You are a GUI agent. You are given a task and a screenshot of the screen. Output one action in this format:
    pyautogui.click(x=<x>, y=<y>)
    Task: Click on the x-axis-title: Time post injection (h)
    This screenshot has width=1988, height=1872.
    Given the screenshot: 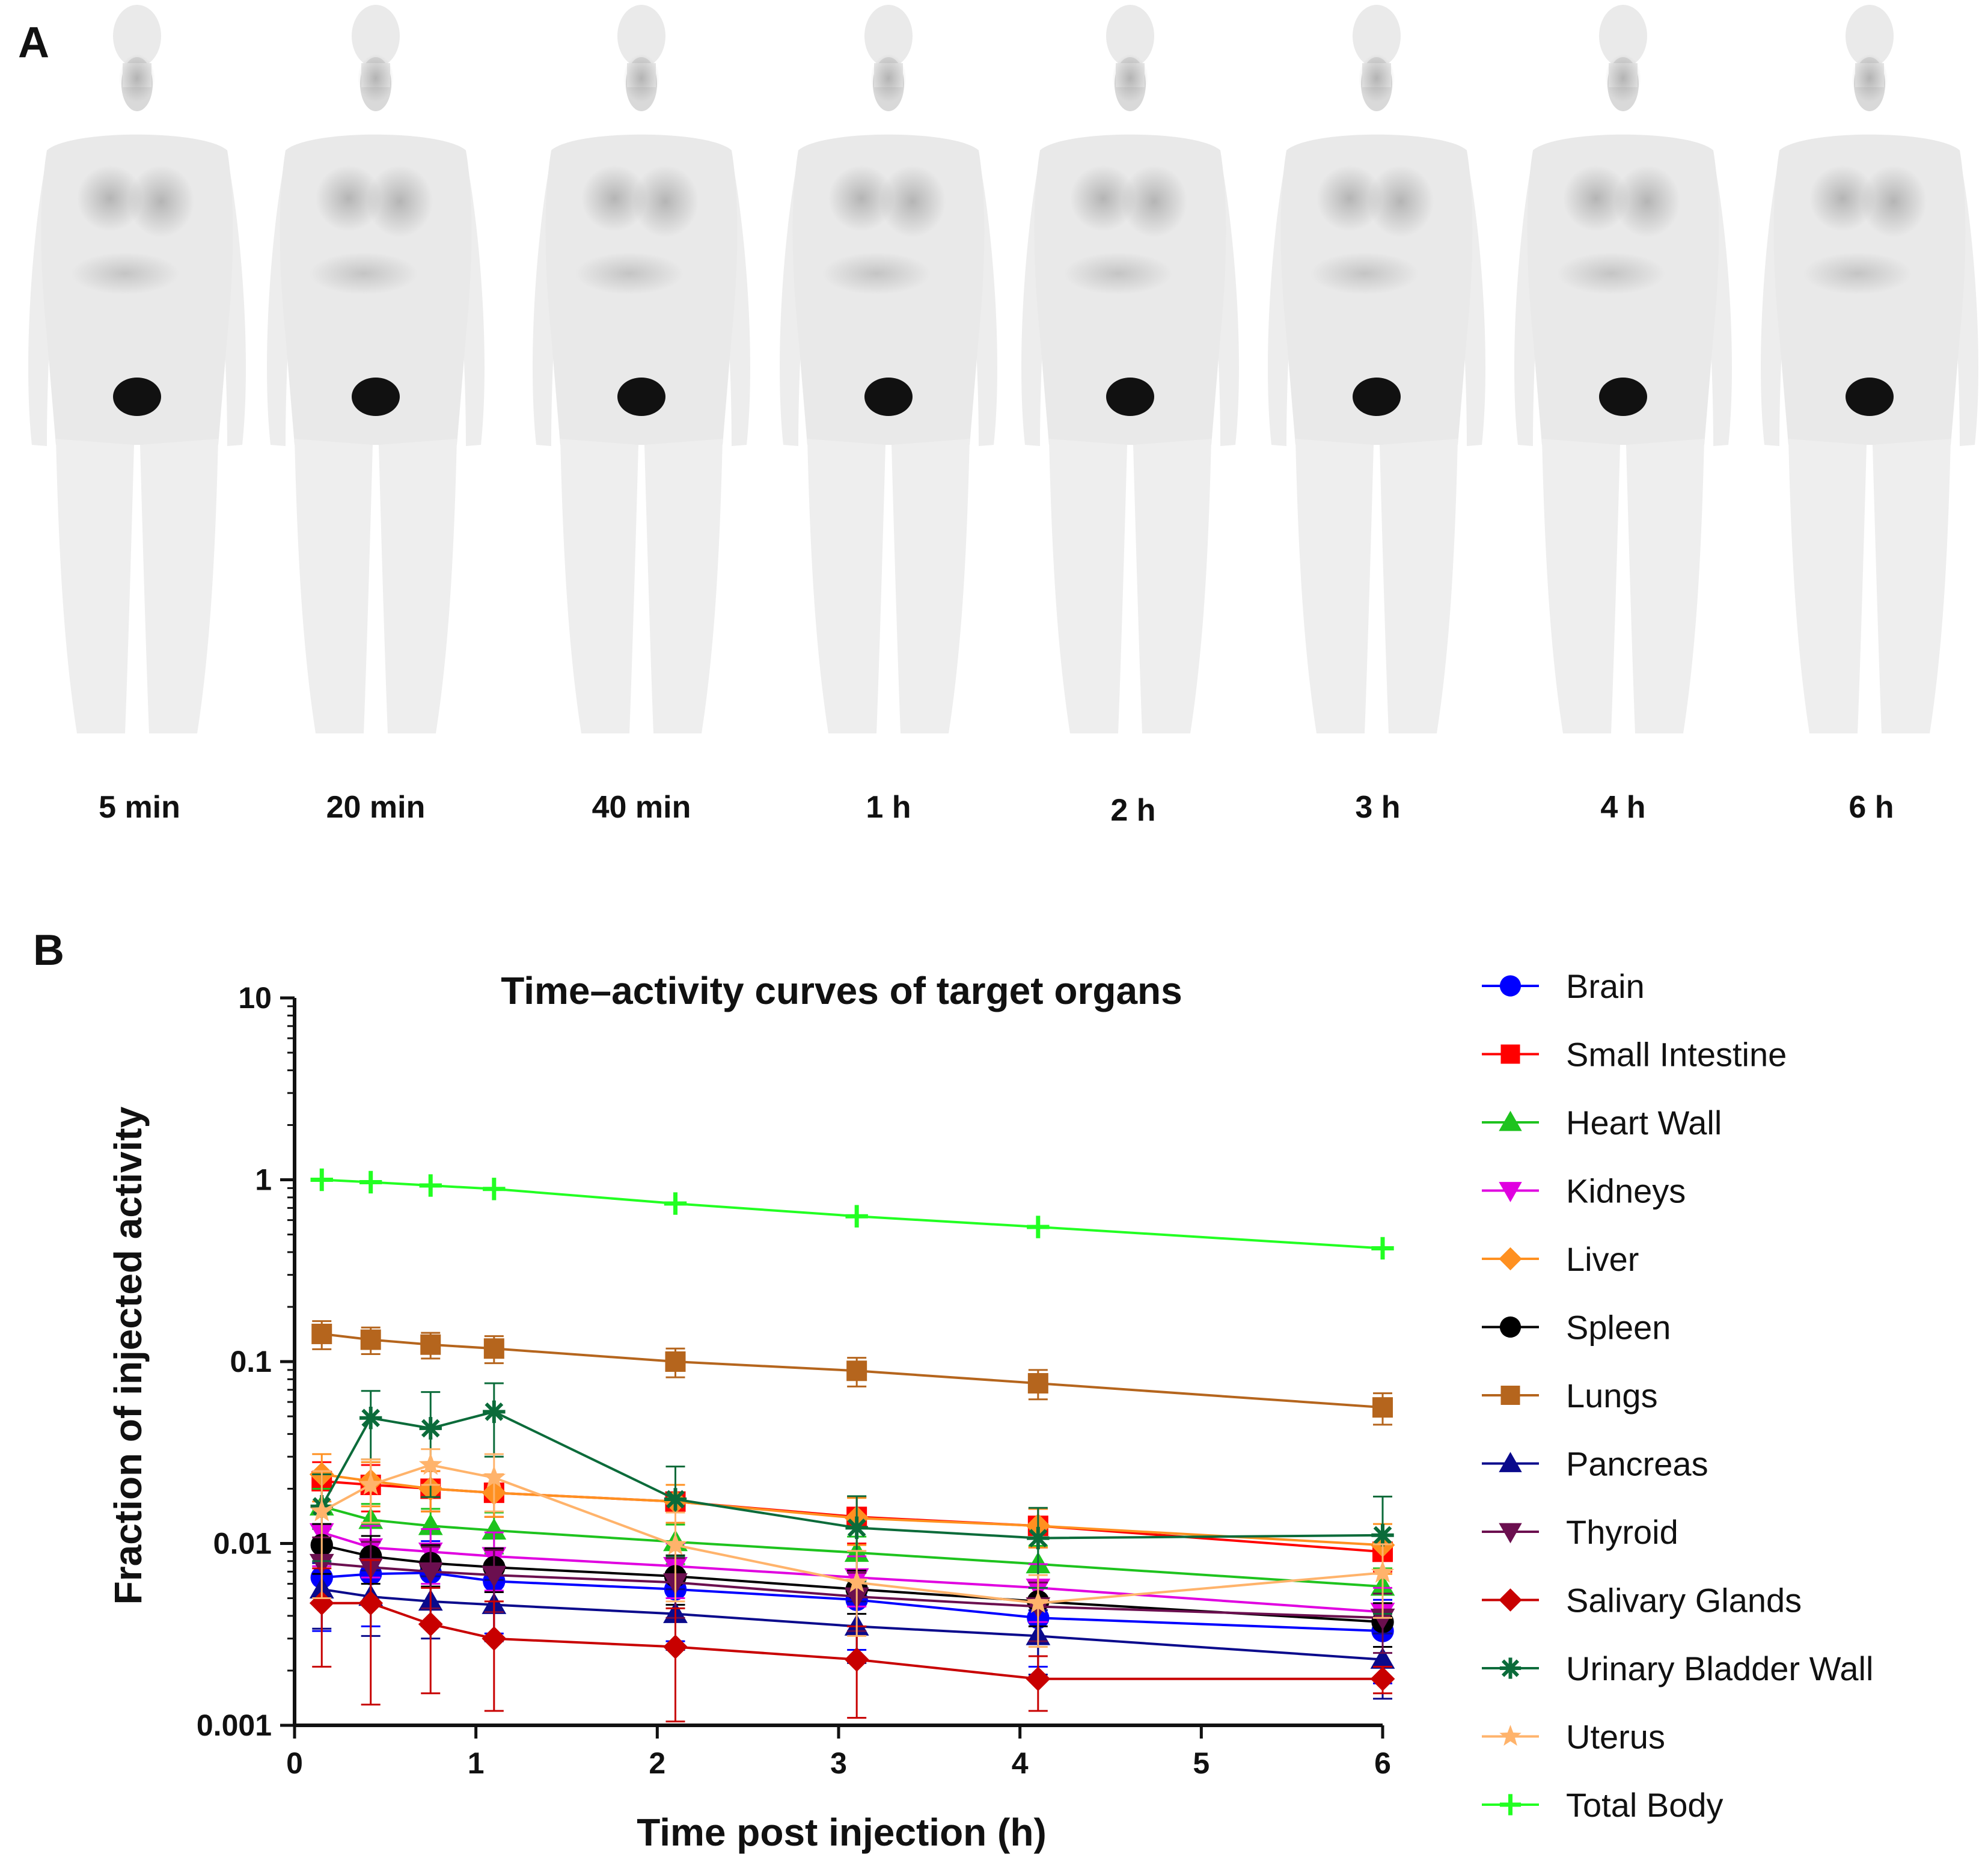 What is the action you would take?
    pyautogui.click(x=842, y=1833)
    